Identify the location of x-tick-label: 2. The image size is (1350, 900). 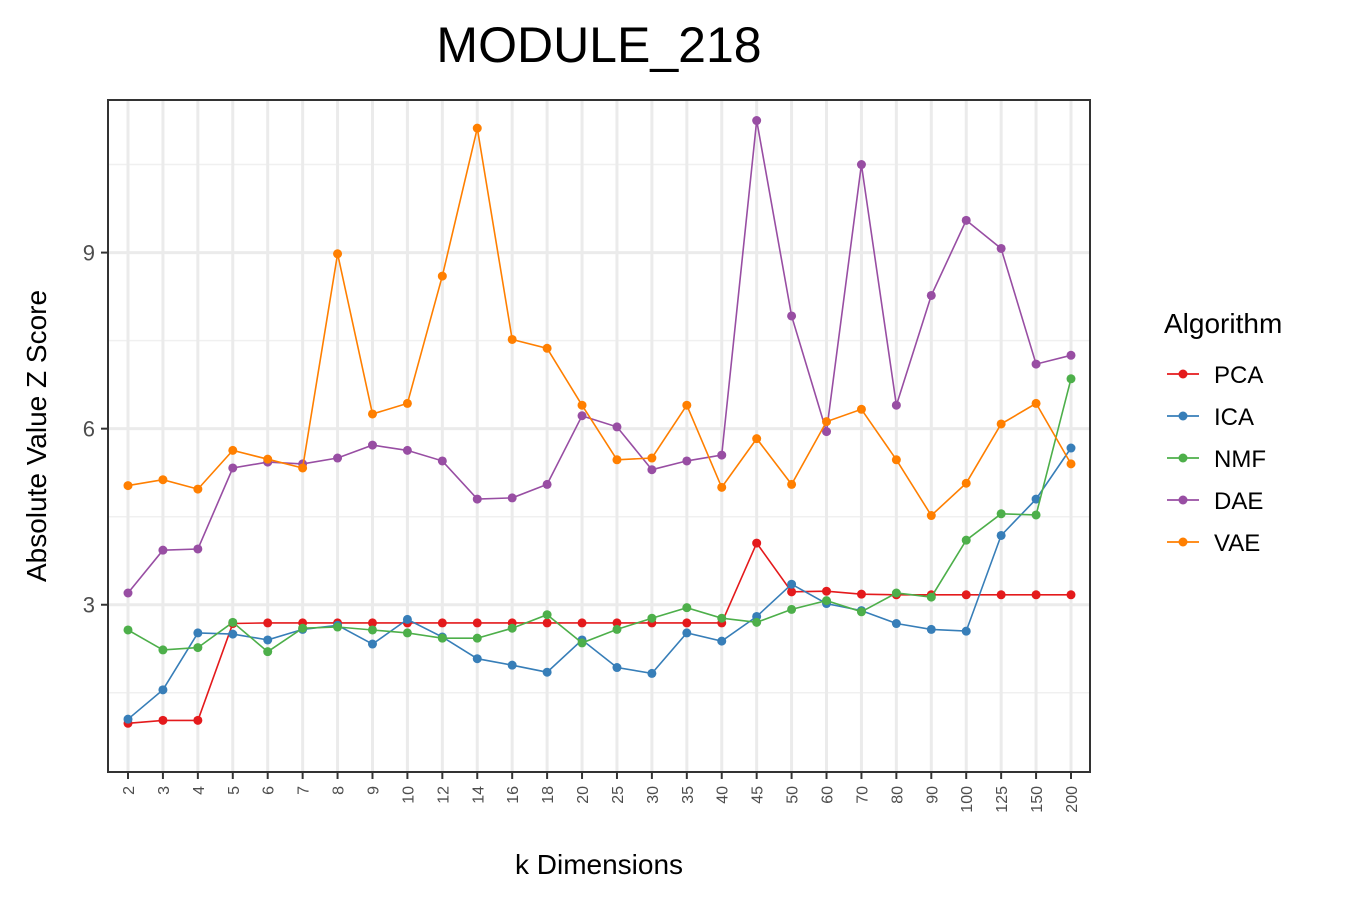
(129, 790).